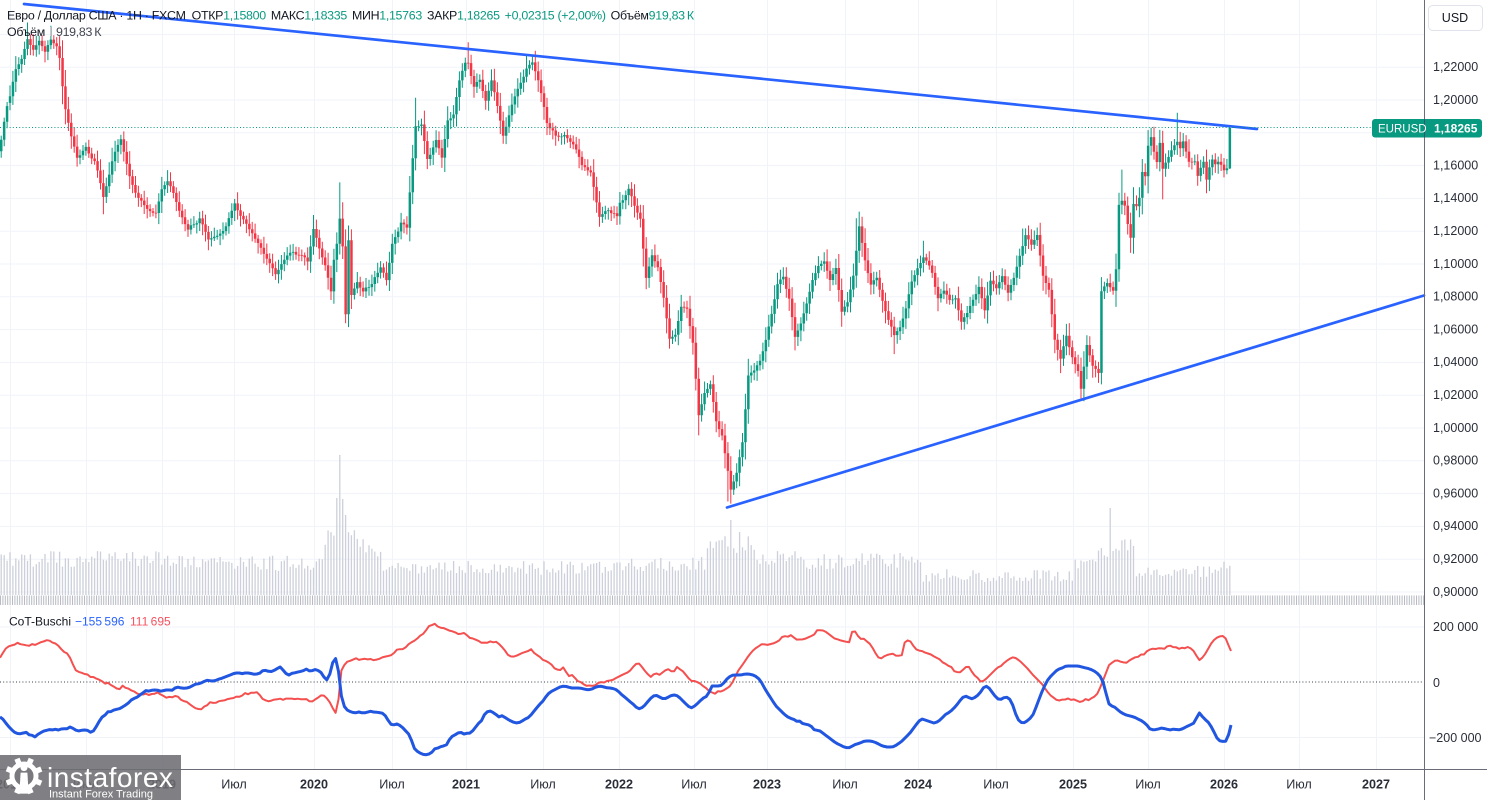 Image resolution: width=1487 pixels, height=800 pixels. Describe the element at coordinates (1455, 738) in the screenshot. I see `svg-text: −200 000` at that location.